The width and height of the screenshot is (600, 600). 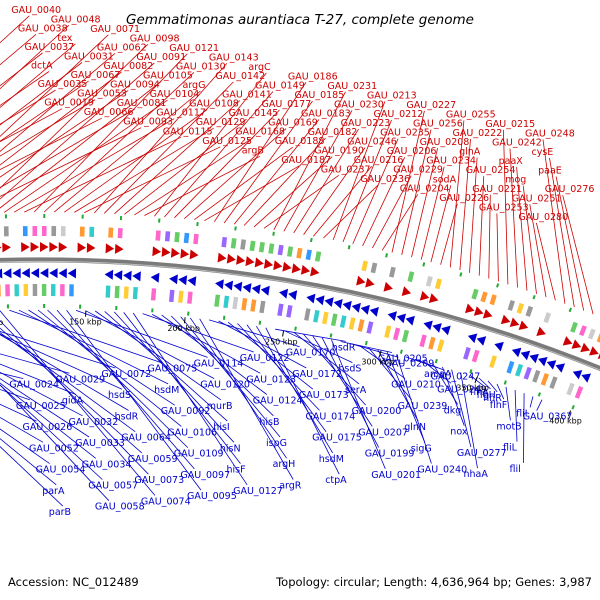 What do you see at coordinates (220, 406) in the screenshot?
I see `reverse-gene-label: murB` at bounding box center [220, 406].